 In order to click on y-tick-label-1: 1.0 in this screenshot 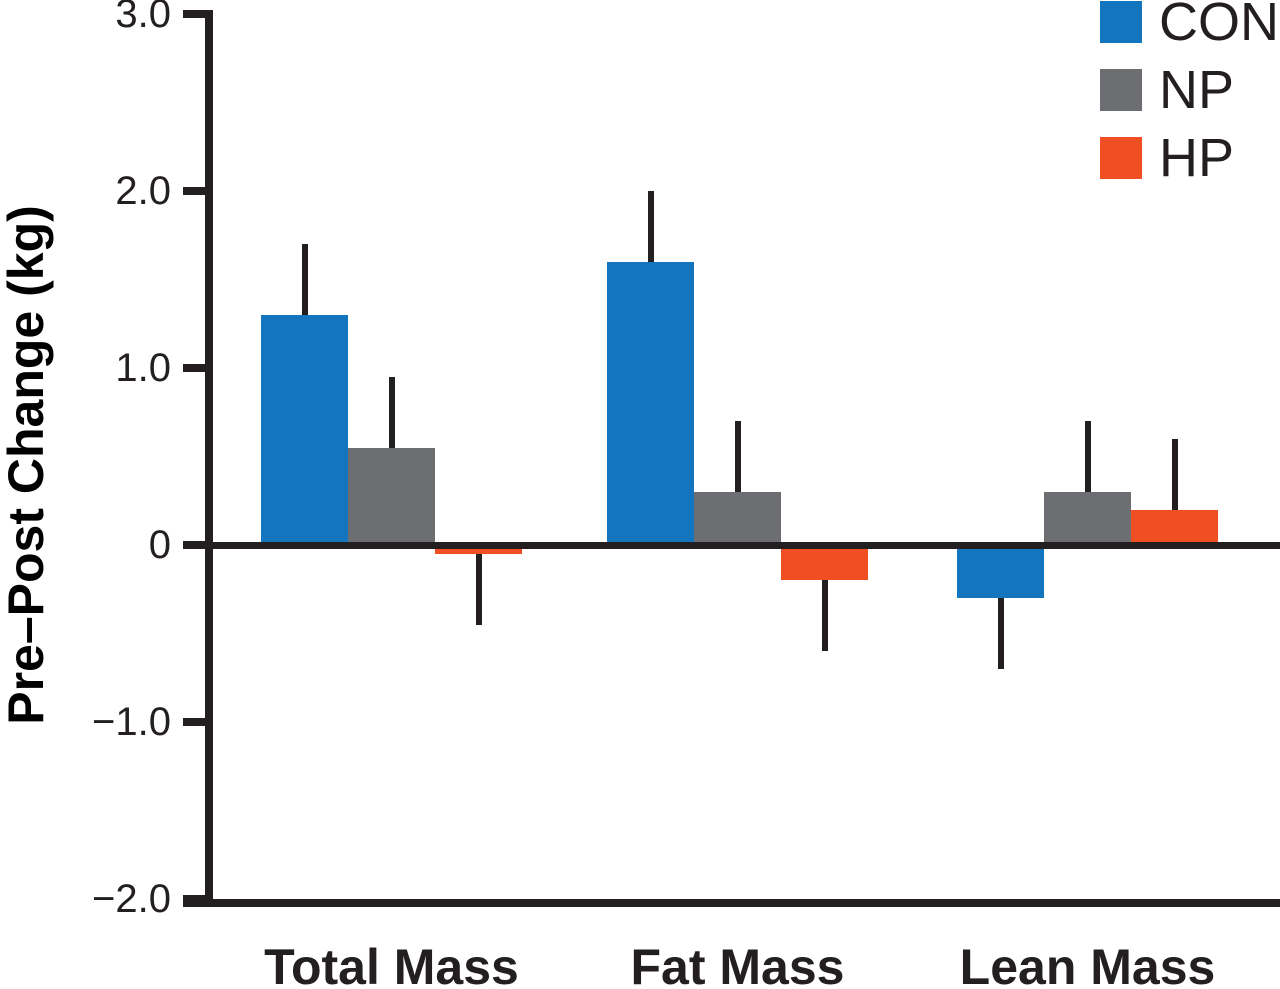, I will do `click(143, 368)`.